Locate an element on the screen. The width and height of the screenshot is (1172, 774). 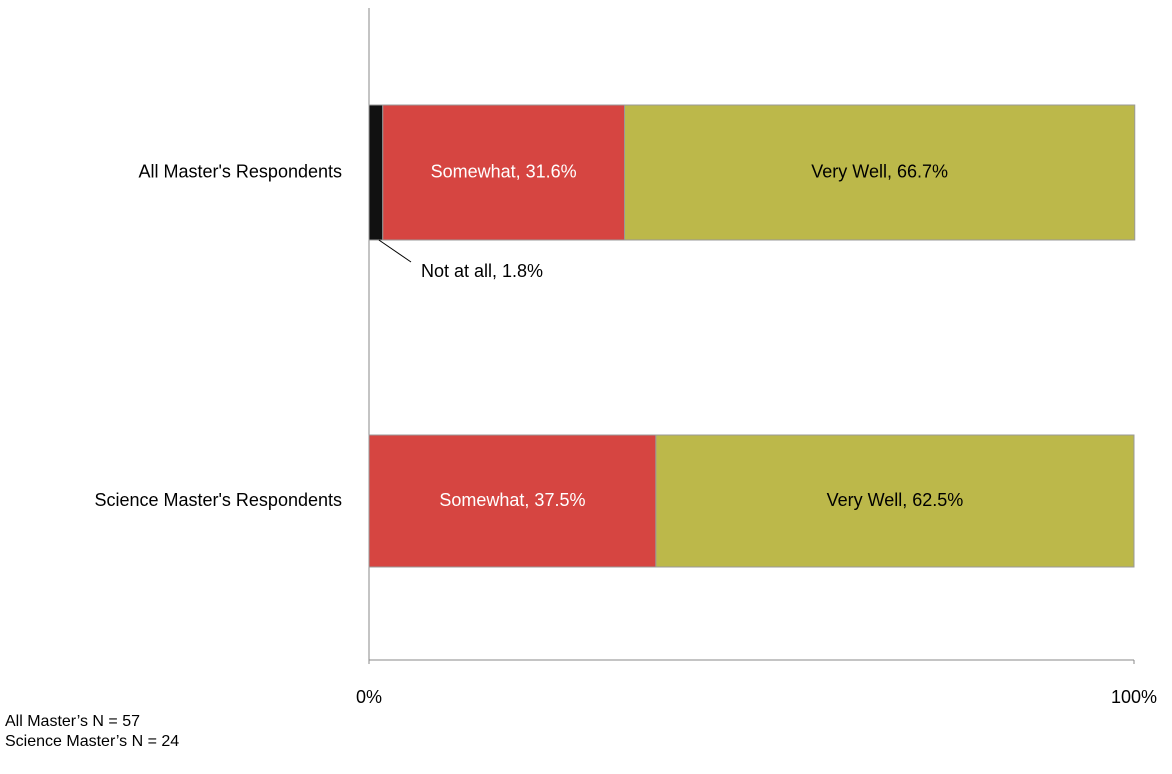
annotation: All Master’s N = 57 is located at coordinates (72, 721).